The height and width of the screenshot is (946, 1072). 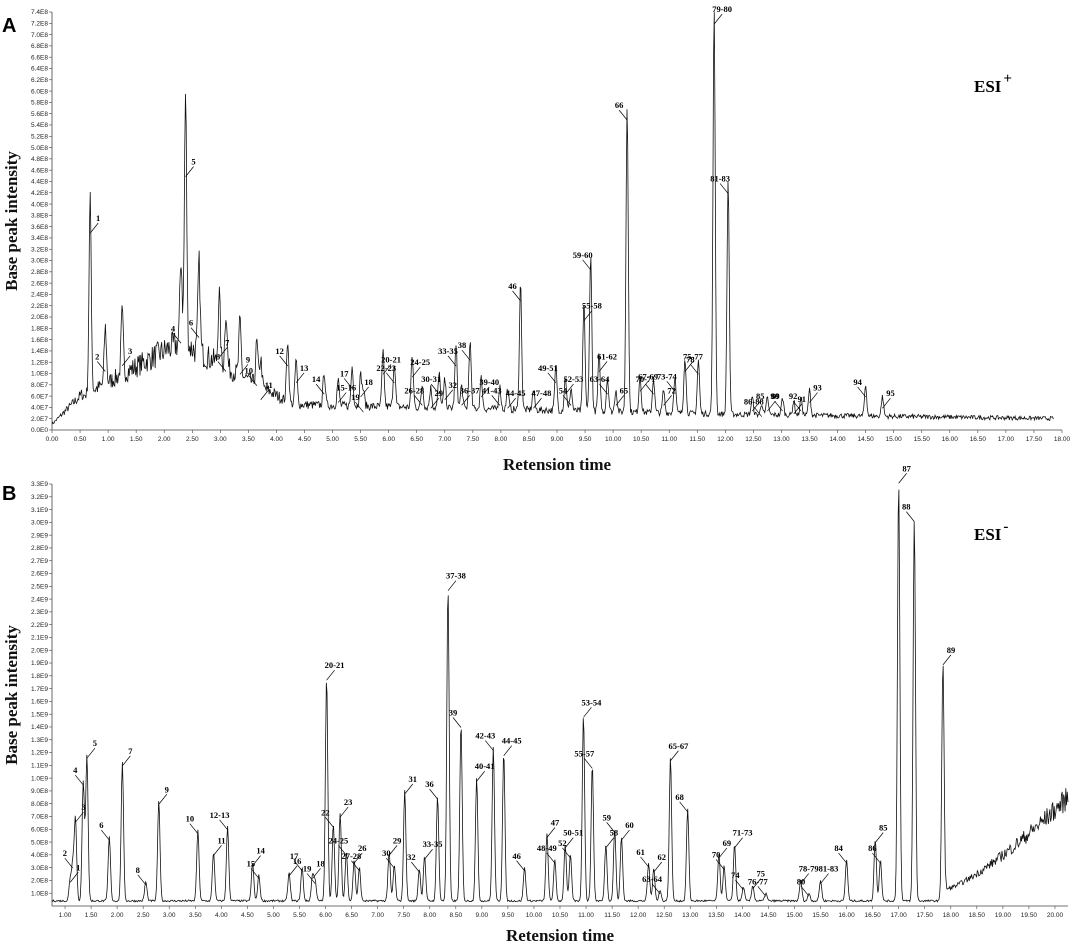 I want to click on peak-label: 8, so click(x=218, y=357).